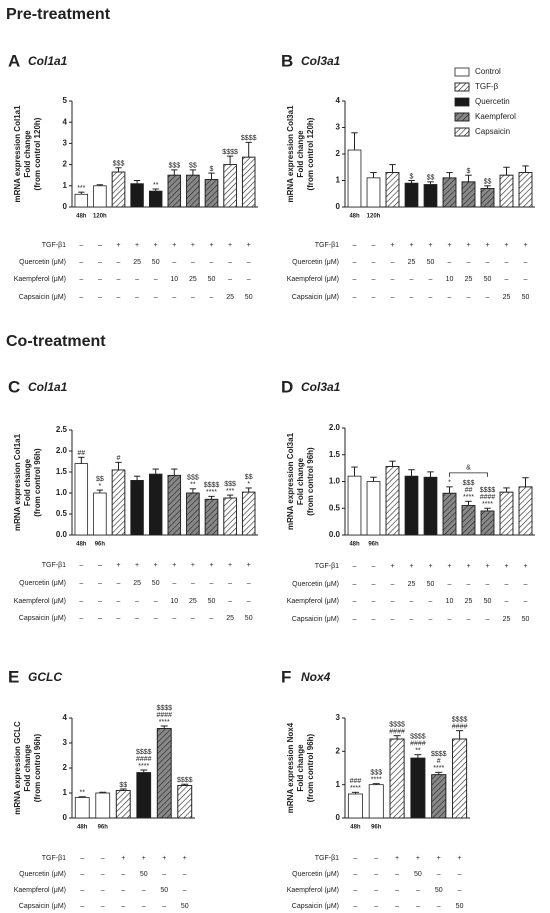  I want to click on significance-label: ###, so click(356, 781).